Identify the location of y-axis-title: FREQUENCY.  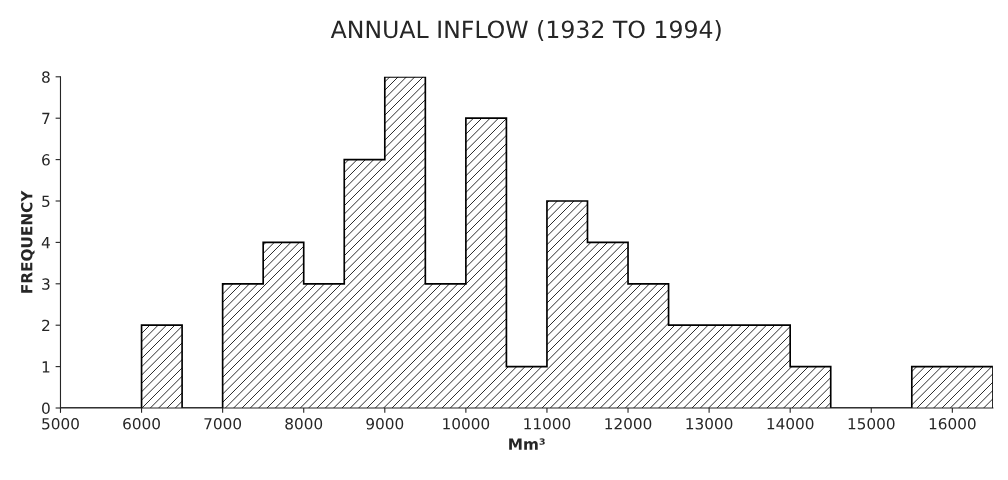
(27, 241).